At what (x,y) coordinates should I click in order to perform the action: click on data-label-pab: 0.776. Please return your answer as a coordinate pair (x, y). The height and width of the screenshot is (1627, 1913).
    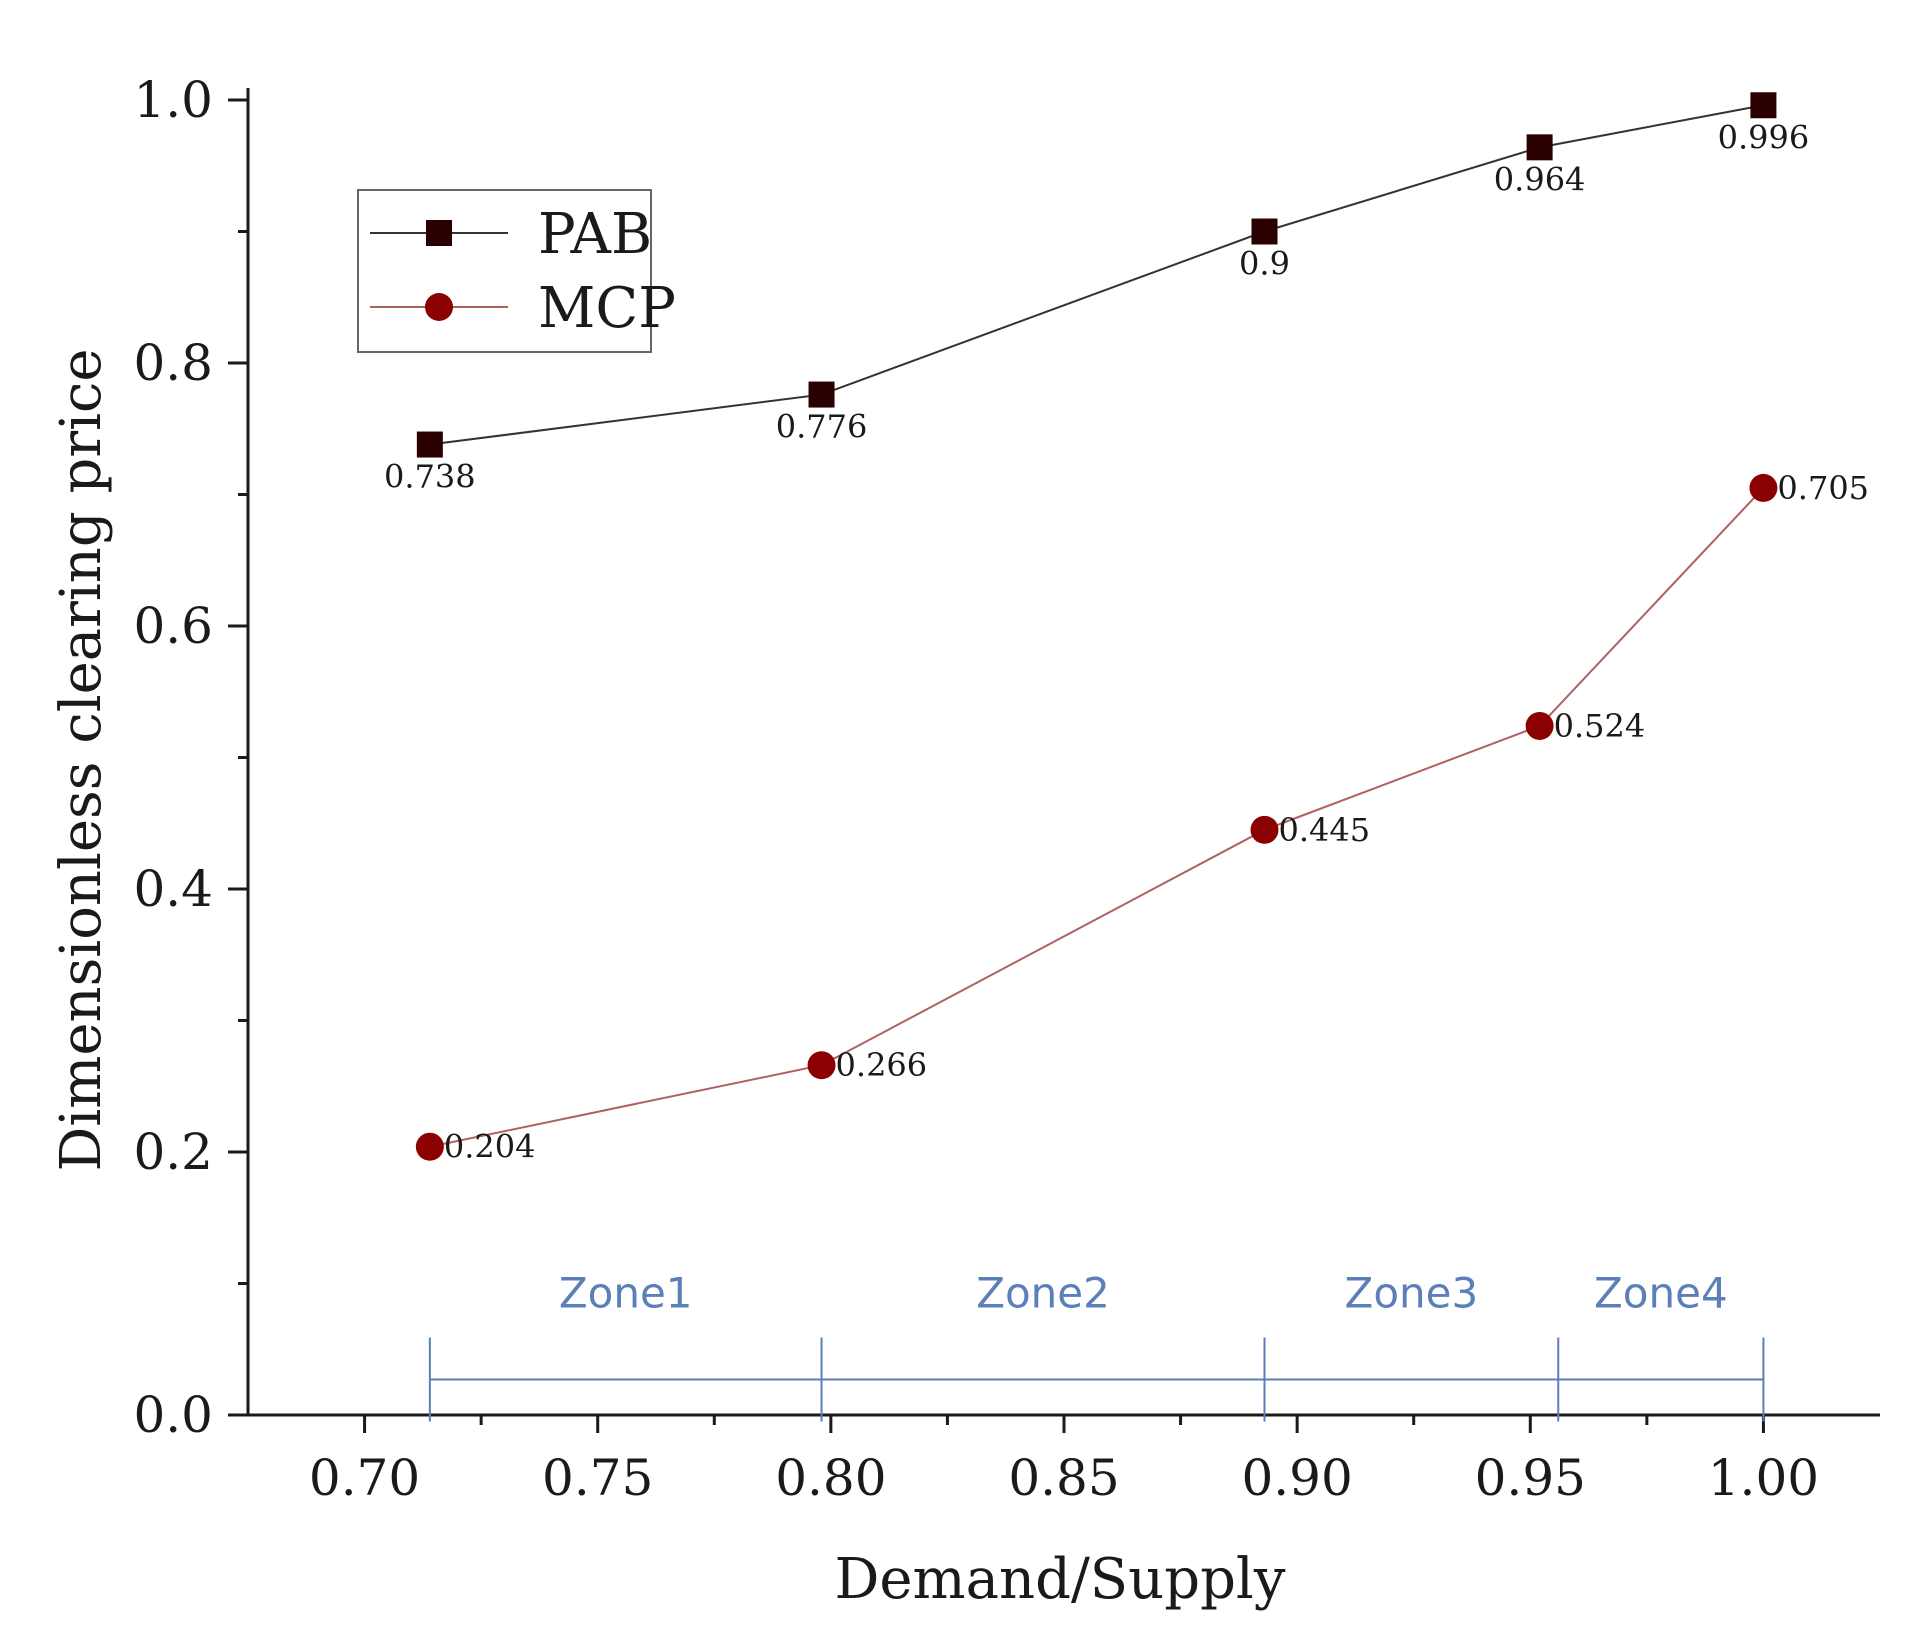
    Looking at the image, I should click on (822, 427).